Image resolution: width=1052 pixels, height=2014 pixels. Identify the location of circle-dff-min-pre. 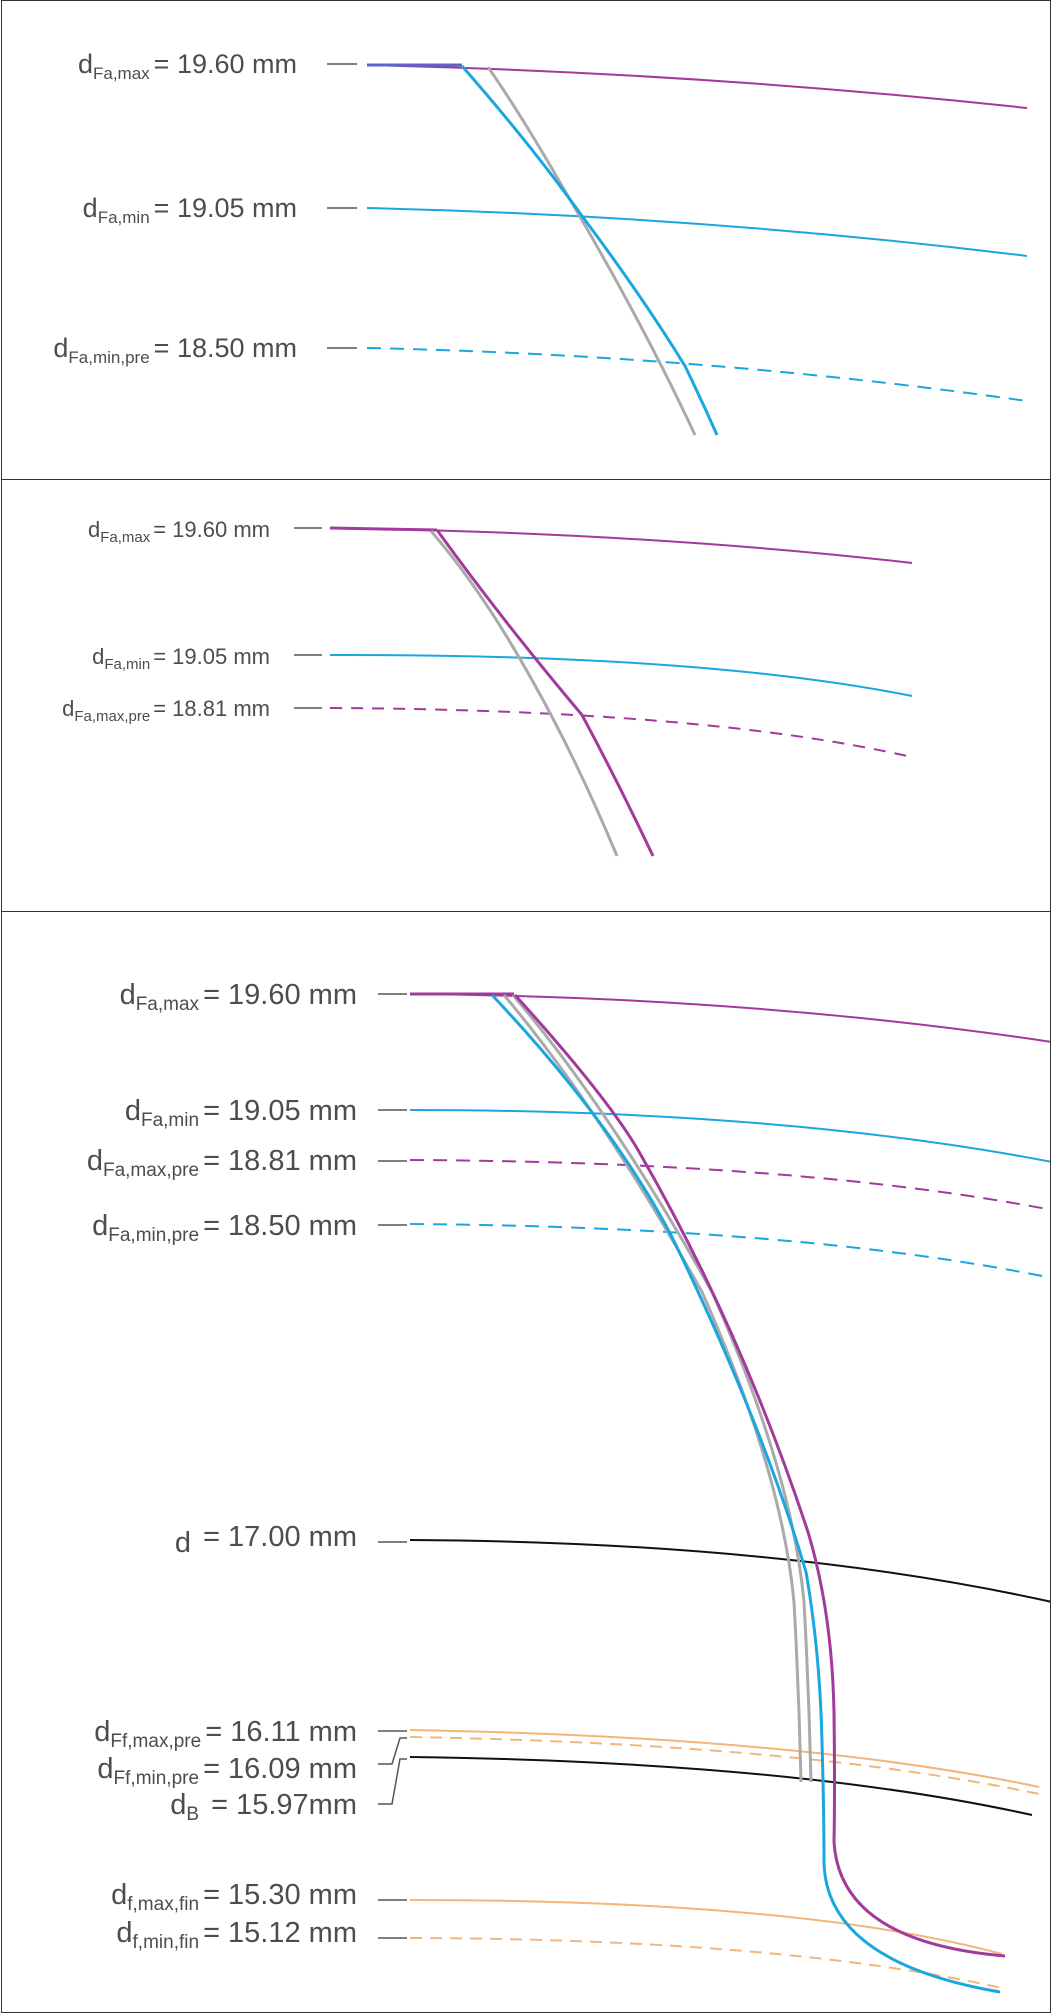
(724, 1765).